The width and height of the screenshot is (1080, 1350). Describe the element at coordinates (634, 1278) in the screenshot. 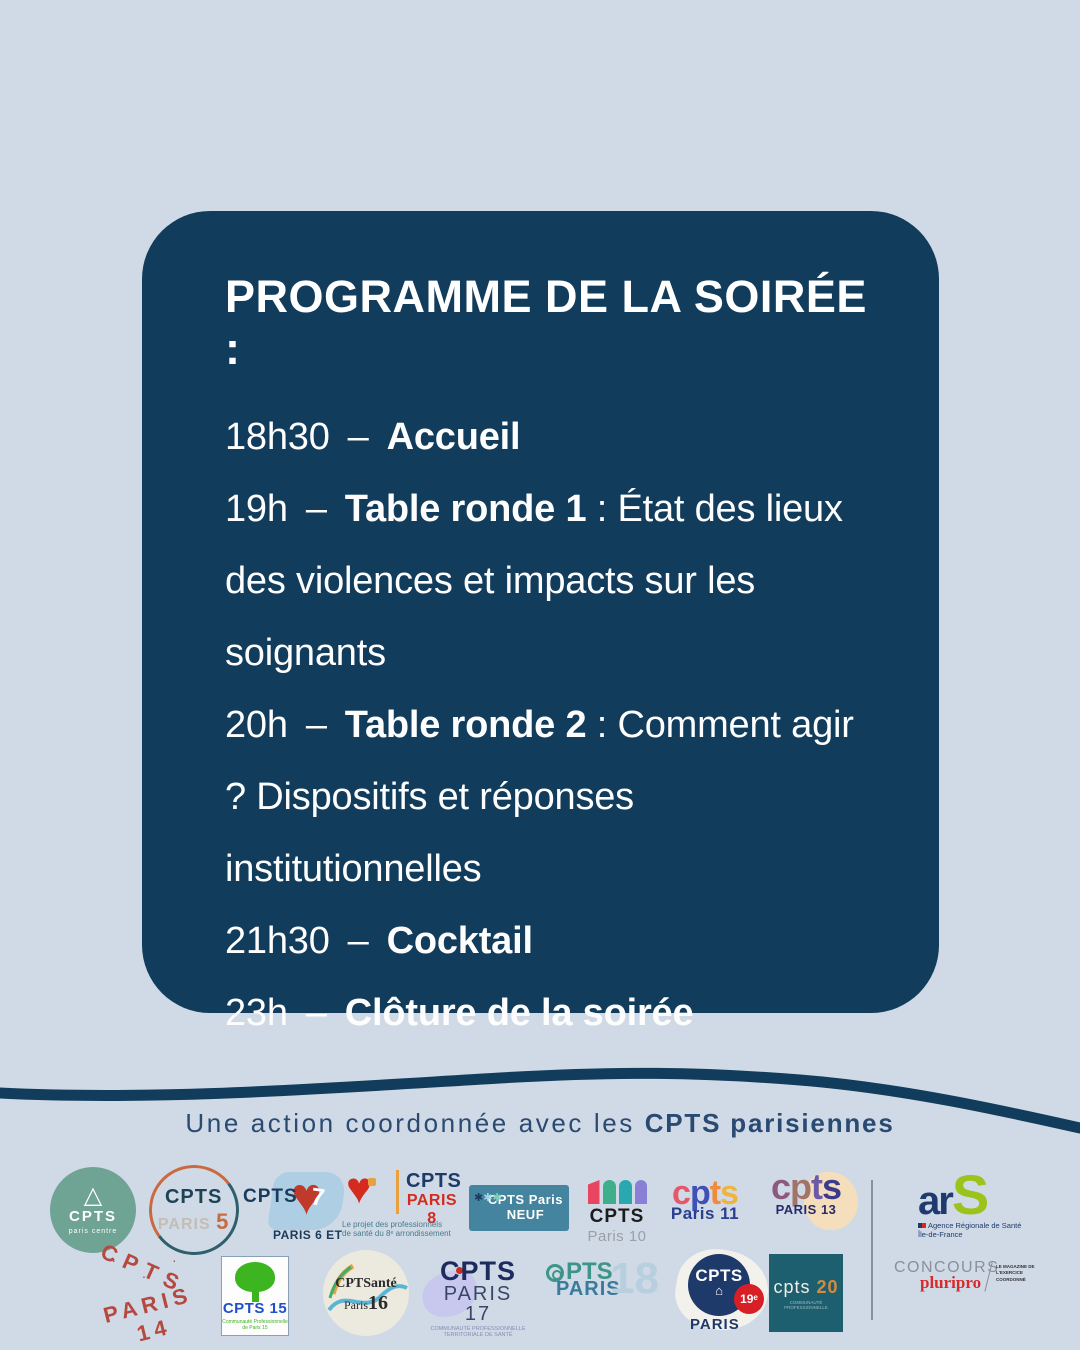

I see `district-number: 18` at that location.